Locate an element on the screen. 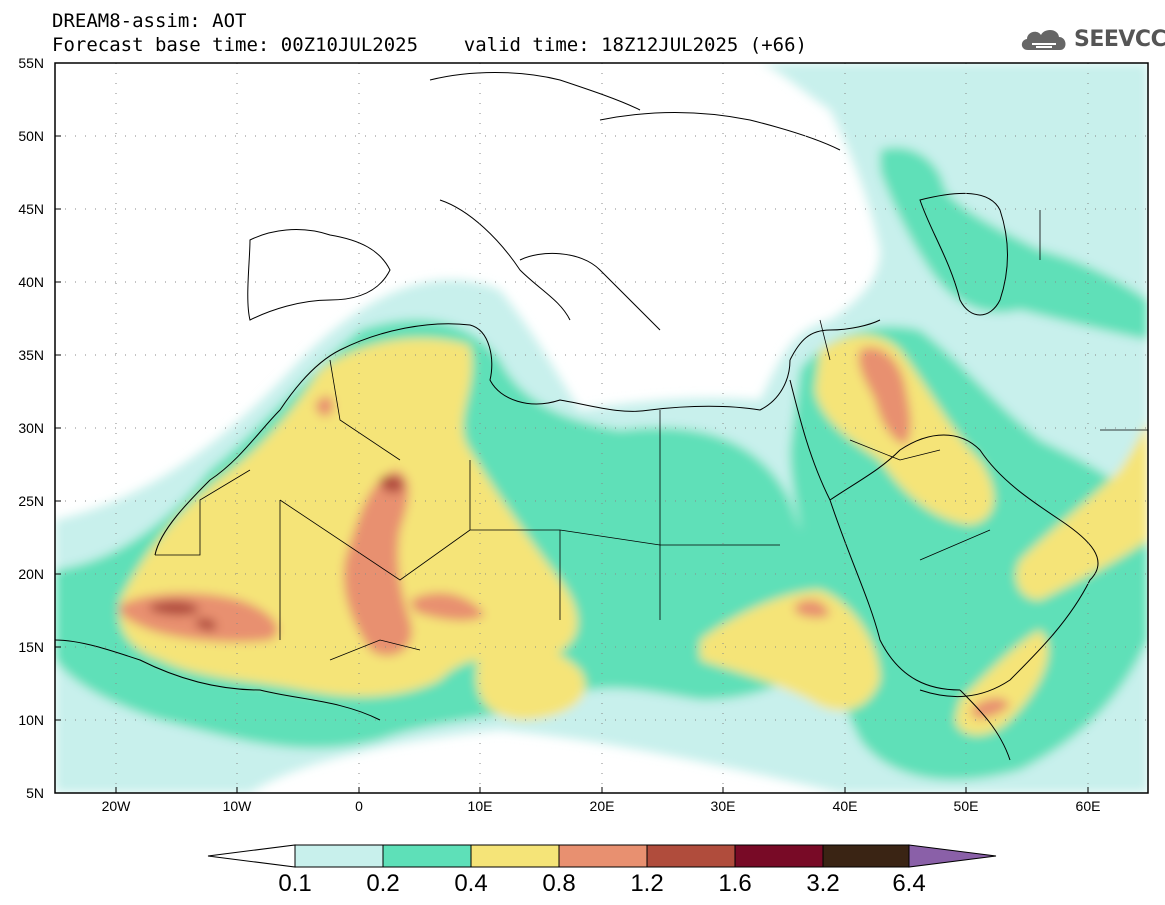 This screenshot has height=905, width=1165. lon-label-10w: 10W is located at coordinates (237, 806).